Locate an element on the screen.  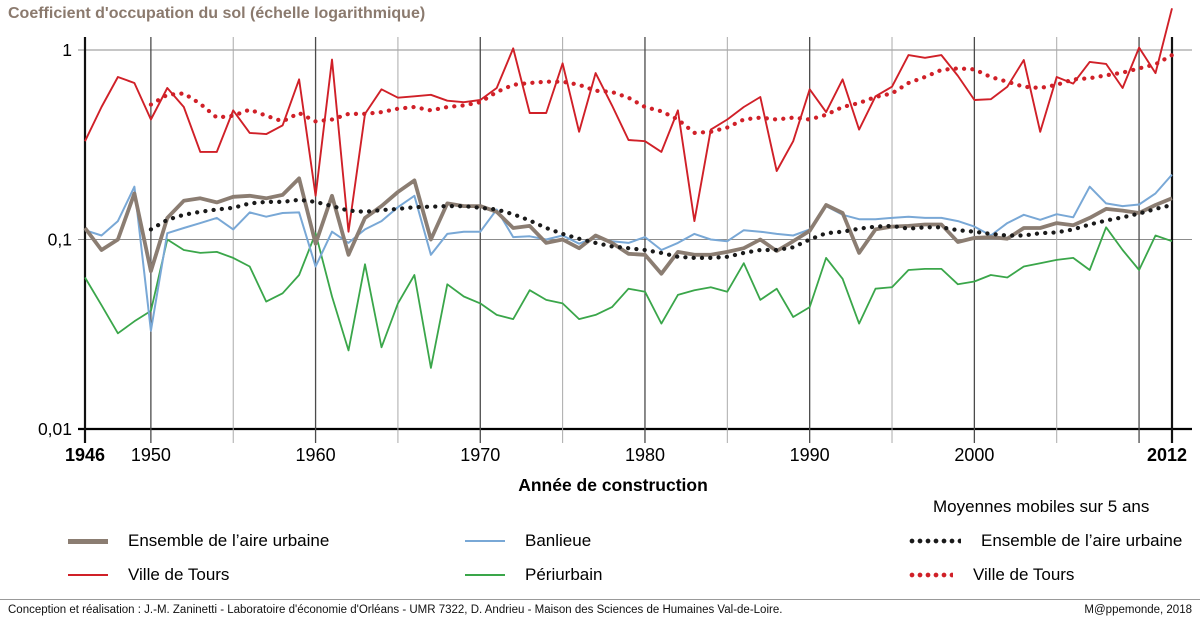
moving-average-heading: Moyennes mobiles sur 5 ans is located at coordinates (1041, 506).